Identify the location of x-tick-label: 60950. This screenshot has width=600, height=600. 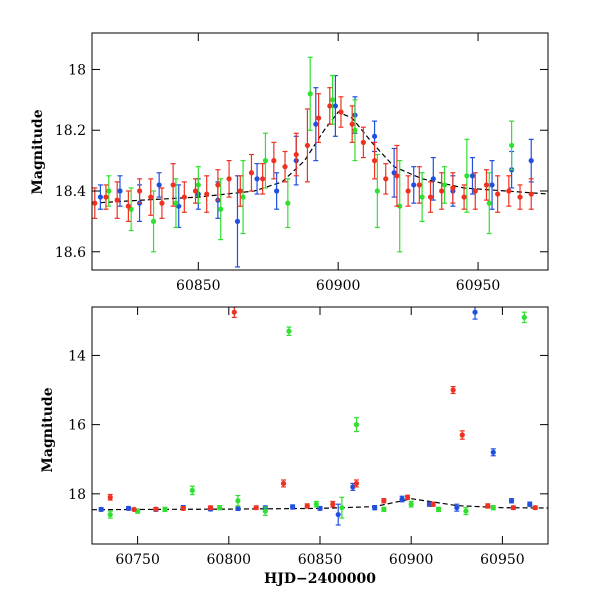
(478, 286).